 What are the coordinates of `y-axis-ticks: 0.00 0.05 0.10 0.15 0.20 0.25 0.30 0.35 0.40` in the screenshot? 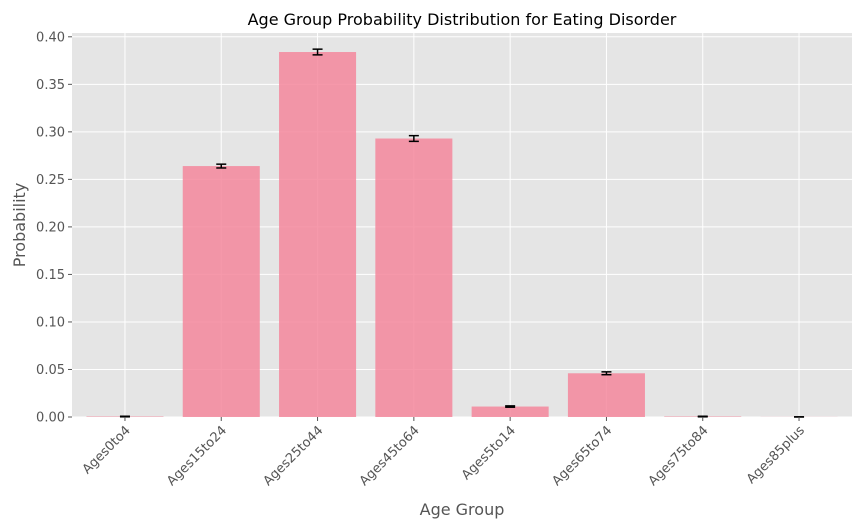 It's located at (54, 228).